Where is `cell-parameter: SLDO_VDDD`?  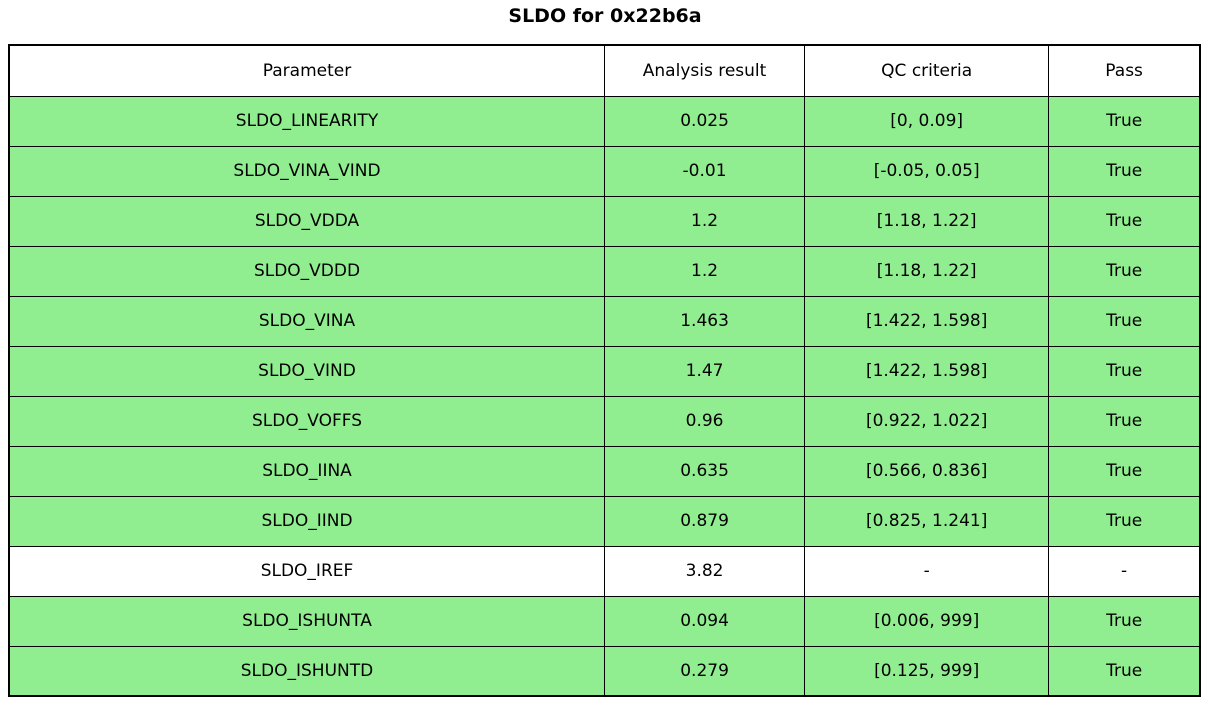
cell-parameter: SLDO_VDDD is located at coordinates (307, 271).